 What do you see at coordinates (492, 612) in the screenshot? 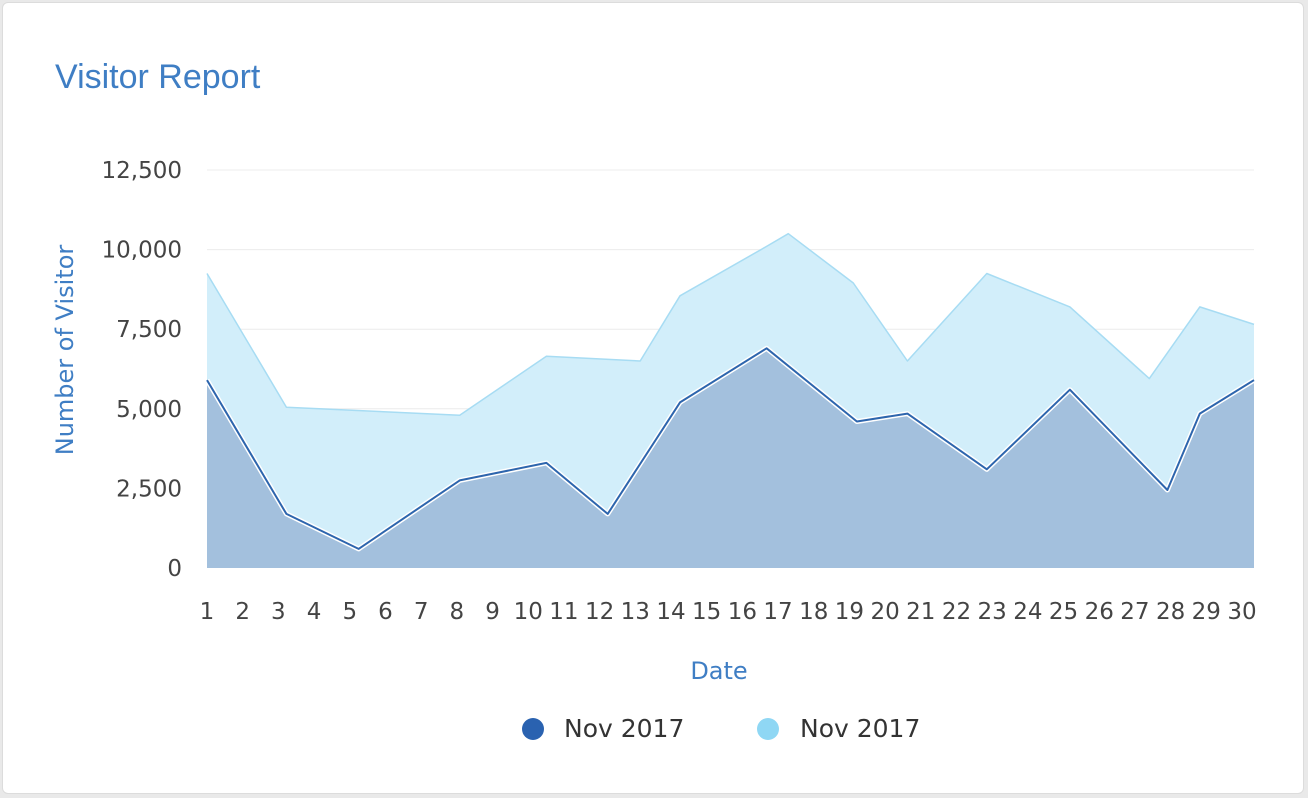
I see `x-tick-label: 9` at bounding box center [492, 612].